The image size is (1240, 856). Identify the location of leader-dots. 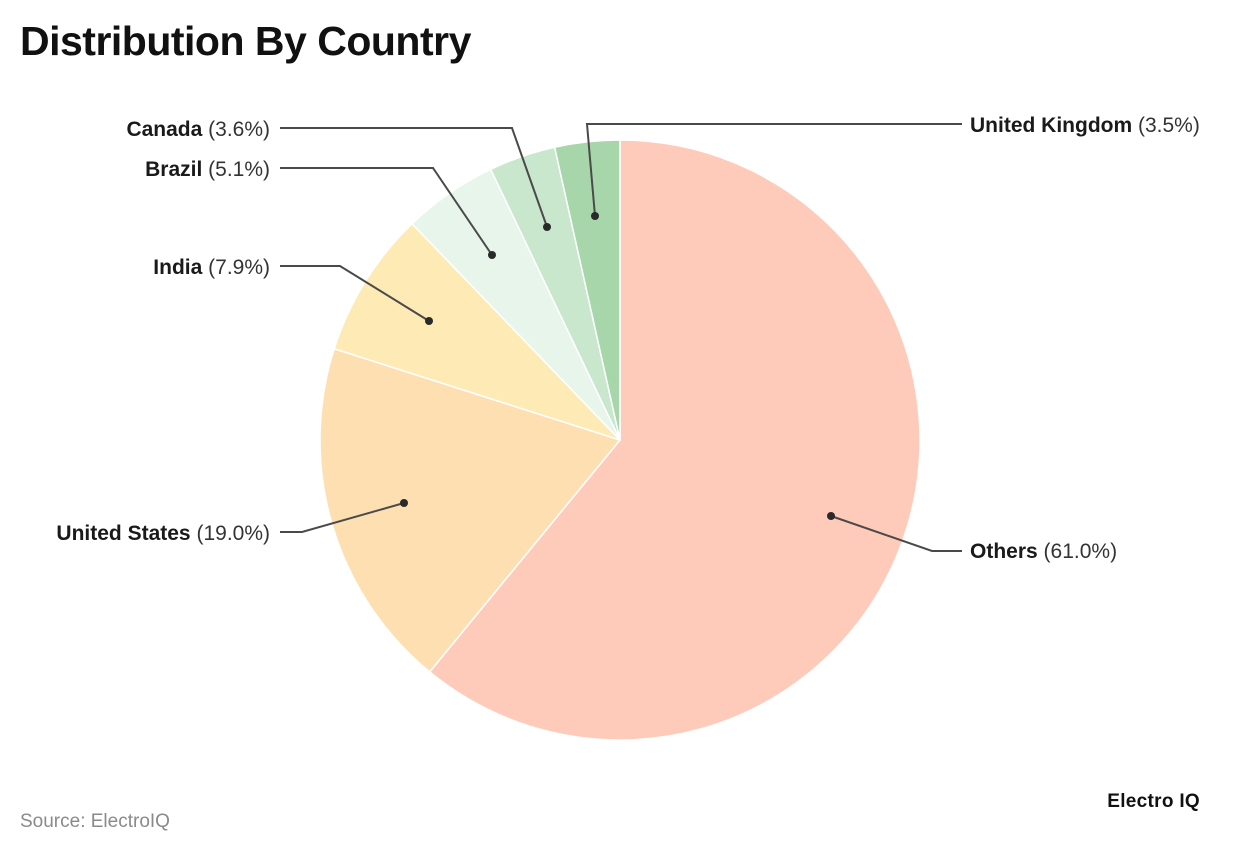
(617, 366).